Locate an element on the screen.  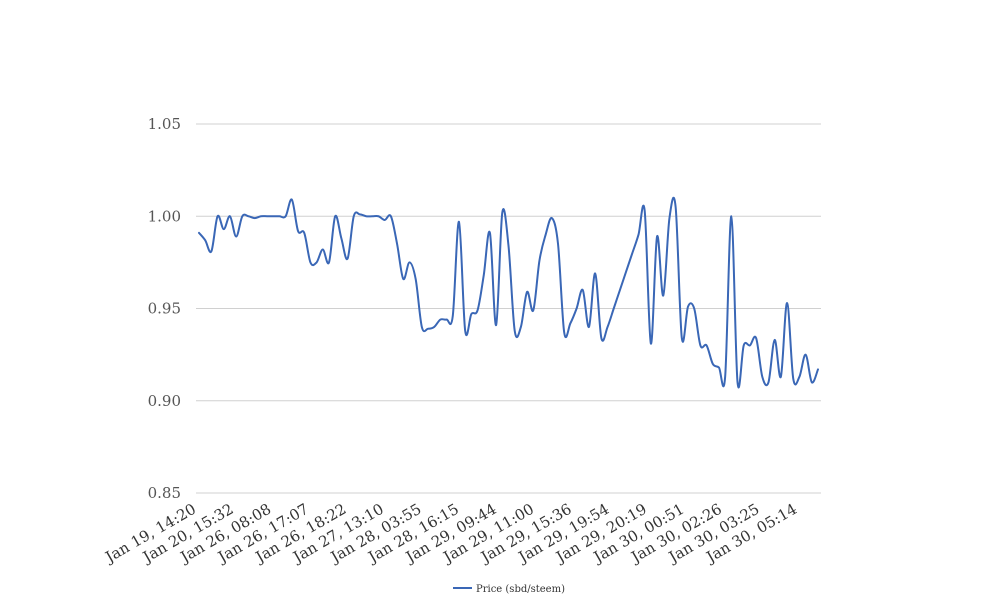
y-tick-label: 0.95 is located at coordinates (164, 309).